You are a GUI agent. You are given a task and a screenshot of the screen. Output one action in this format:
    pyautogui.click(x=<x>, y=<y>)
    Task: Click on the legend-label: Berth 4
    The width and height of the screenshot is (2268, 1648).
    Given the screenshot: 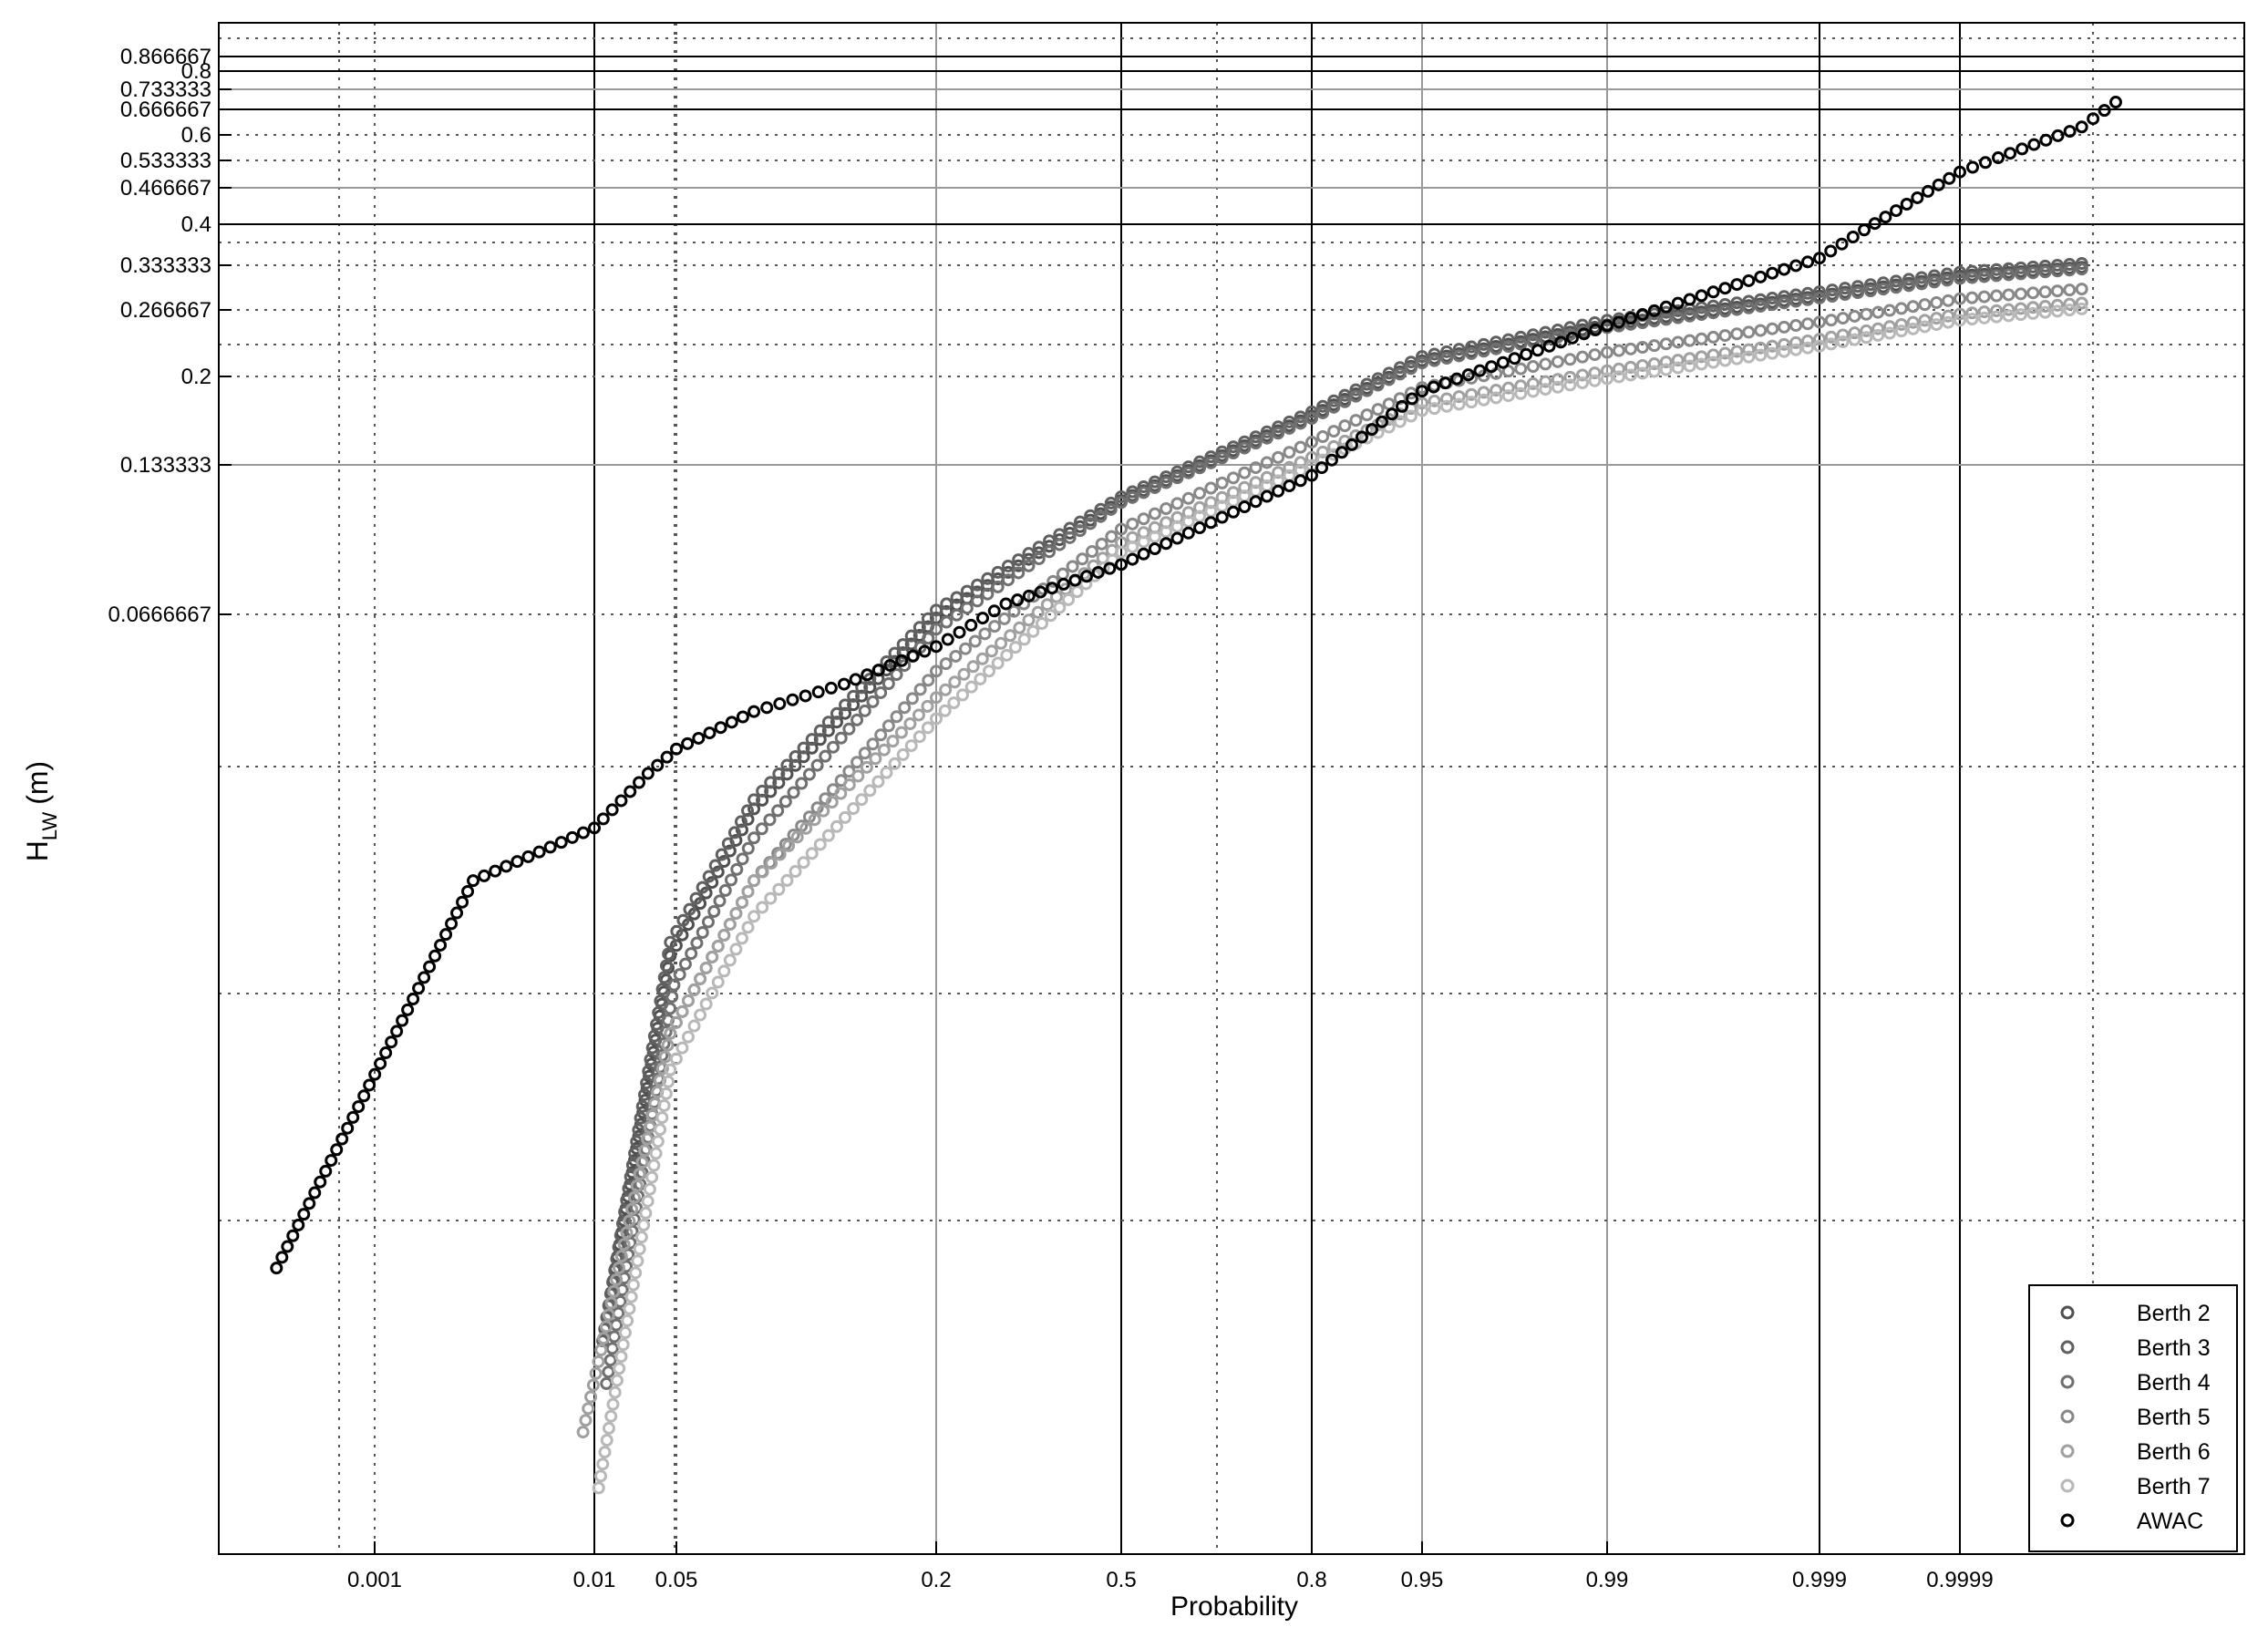 What is the action you would take?
    pyautogui.click(x=2174, y=1383)
    